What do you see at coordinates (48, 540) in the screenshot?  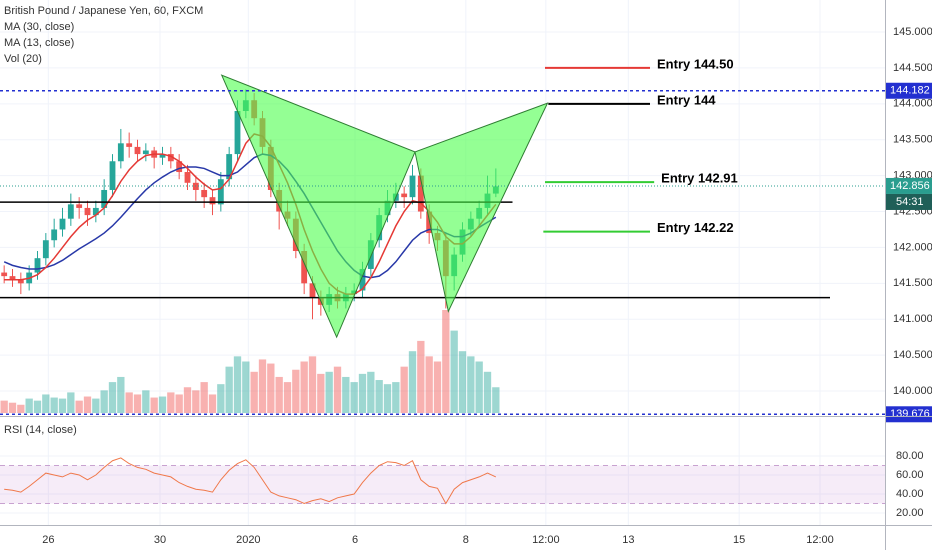 I see `x-tick-label: 26` at bounding box center [48, 540].